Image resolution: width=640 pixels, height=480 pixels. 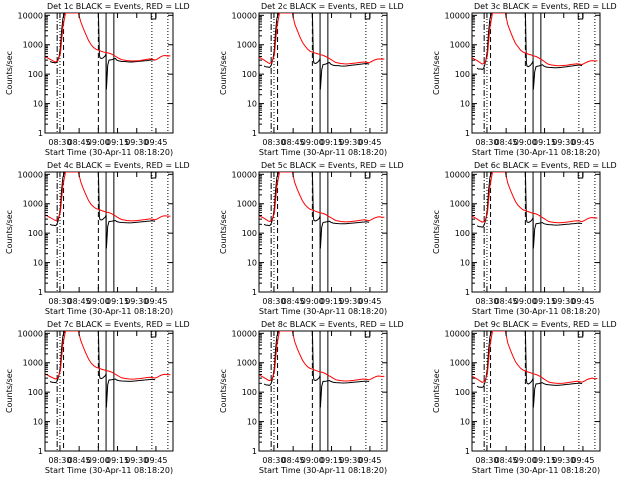 What do you see at coordinates (545, 6) in the screenshot?
I see `panel-title: Det 3c BLACK = Events, RED = LLD` at bounding box center [545, 6].